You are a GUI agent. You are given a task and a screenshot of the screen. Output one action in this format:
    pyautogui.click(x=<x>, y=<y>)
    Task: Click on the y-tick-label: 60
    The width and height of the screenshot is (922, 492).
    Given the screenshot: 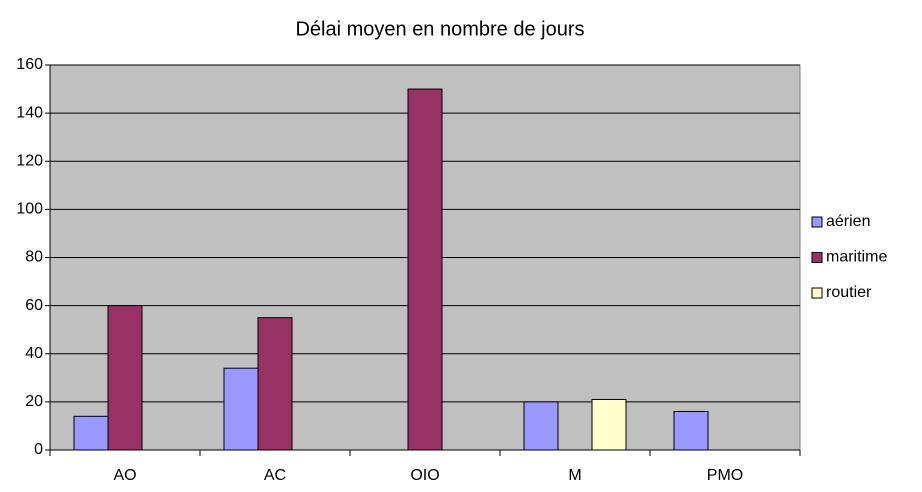 What is the action you would take?
    pyautogui.click(x=34, y=305)
    